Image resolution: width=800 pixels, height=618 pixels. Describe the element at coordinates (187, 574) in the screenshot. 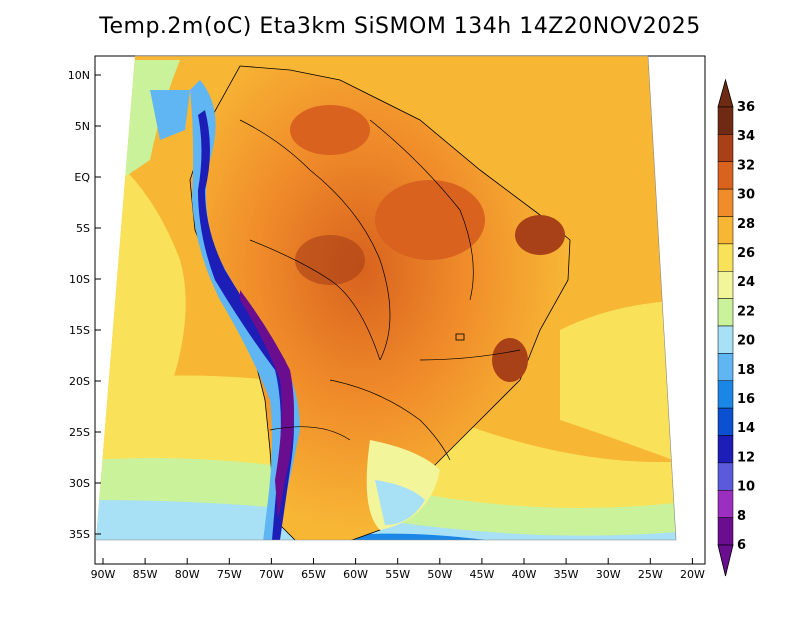

I see `lon-tick-label: 80W` at that location.